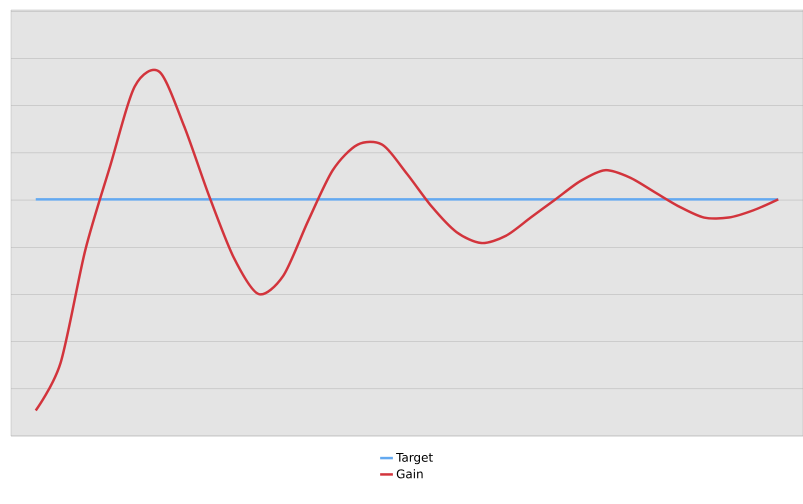 Image resolution: width=803 pixels, height=504 pixels. What do you see at coordinates (414, 458) in the screenshot?
I see `legend-label: Target` at bounding box center [414, 458].